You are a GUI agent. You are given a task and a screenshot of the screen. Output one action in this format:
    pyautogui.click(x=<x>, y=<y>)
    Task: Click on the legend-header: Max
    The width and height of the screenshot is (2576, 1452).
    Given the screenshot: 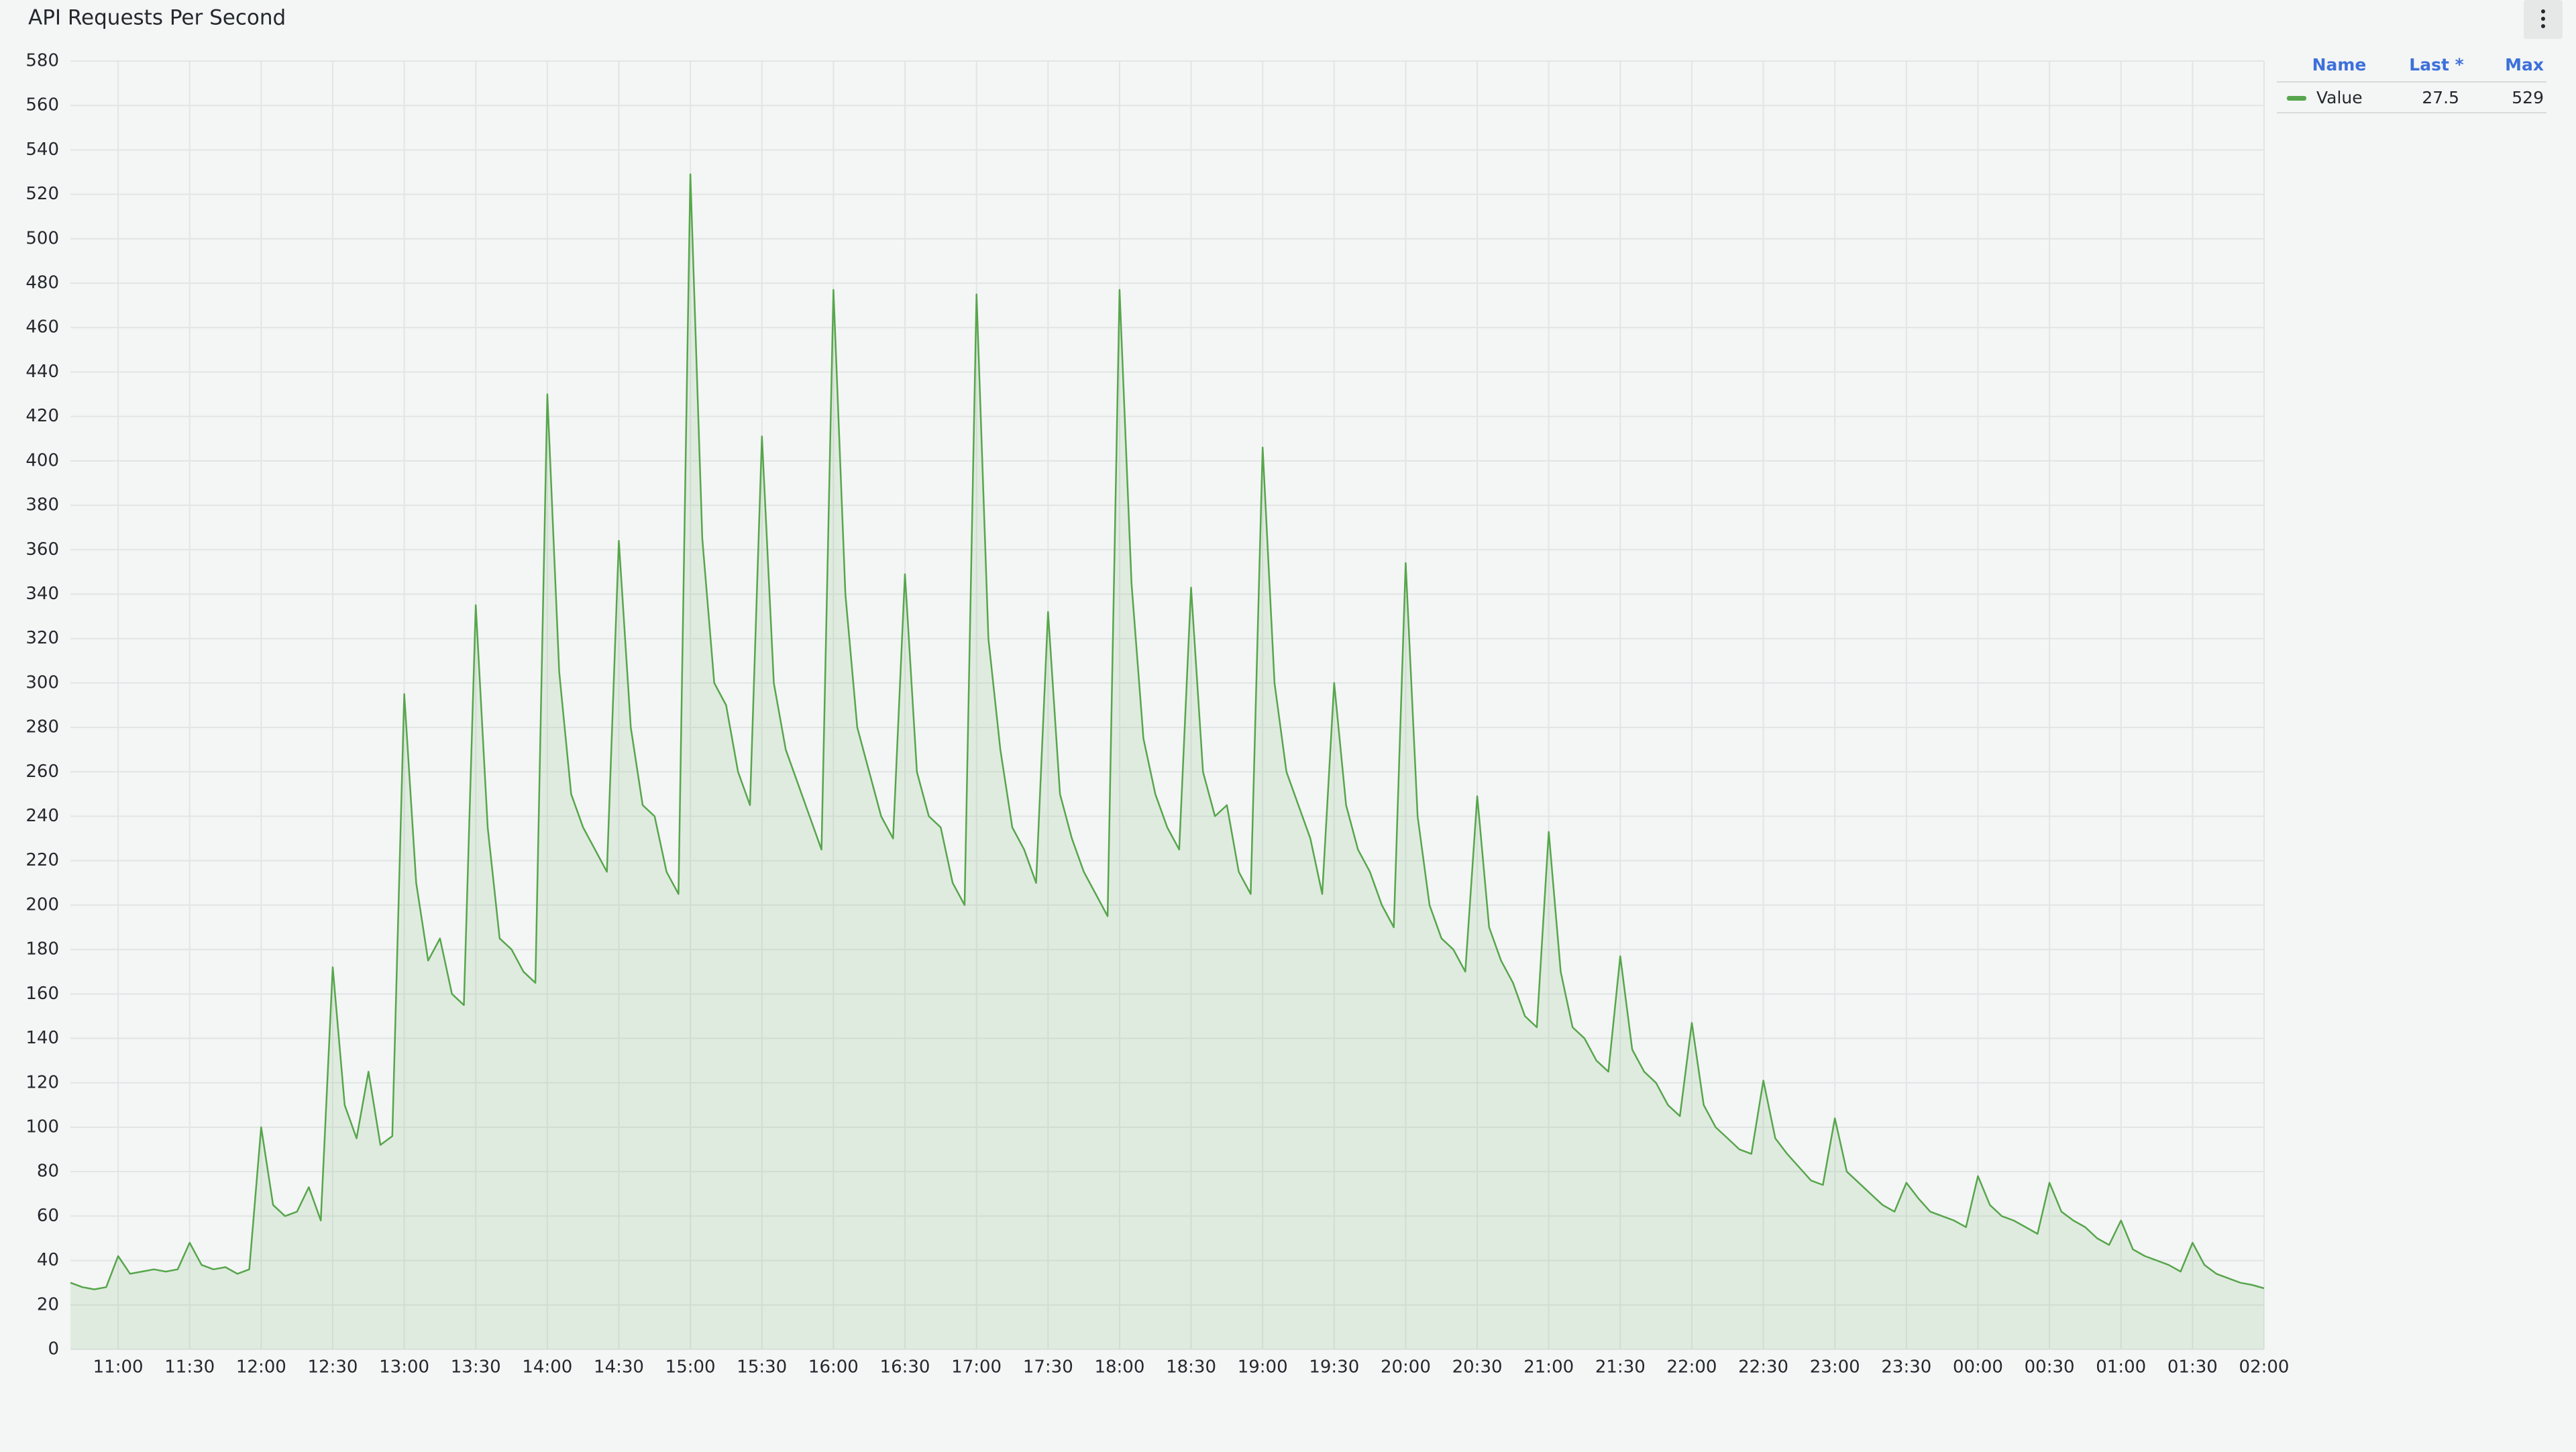 What is the action you would take?
    pyautogui.click(x=2524, y=64)
    